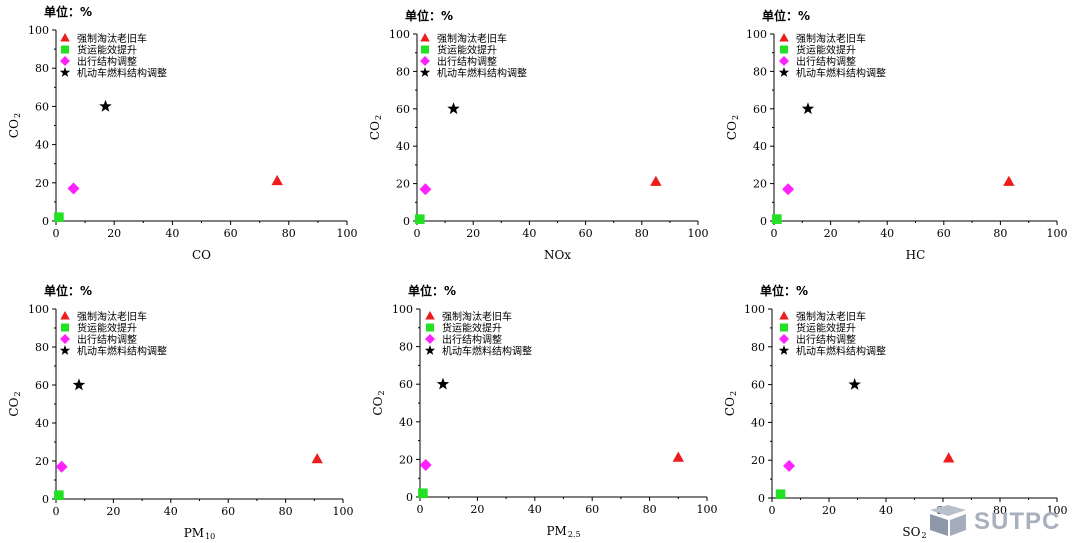 The height and width of the screenshot is (543, 1080). What do you see at coordinates (994, 520) in the screenshot?
I see `watermark-logo: SUTPC` at bounding box center [994, 520].